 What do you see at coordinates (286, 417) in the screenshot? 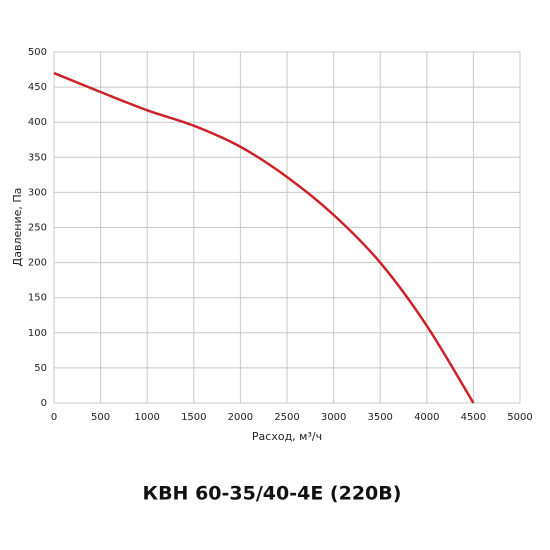
I see `x-tick-label: 2500` at bounding box center [286, 417].